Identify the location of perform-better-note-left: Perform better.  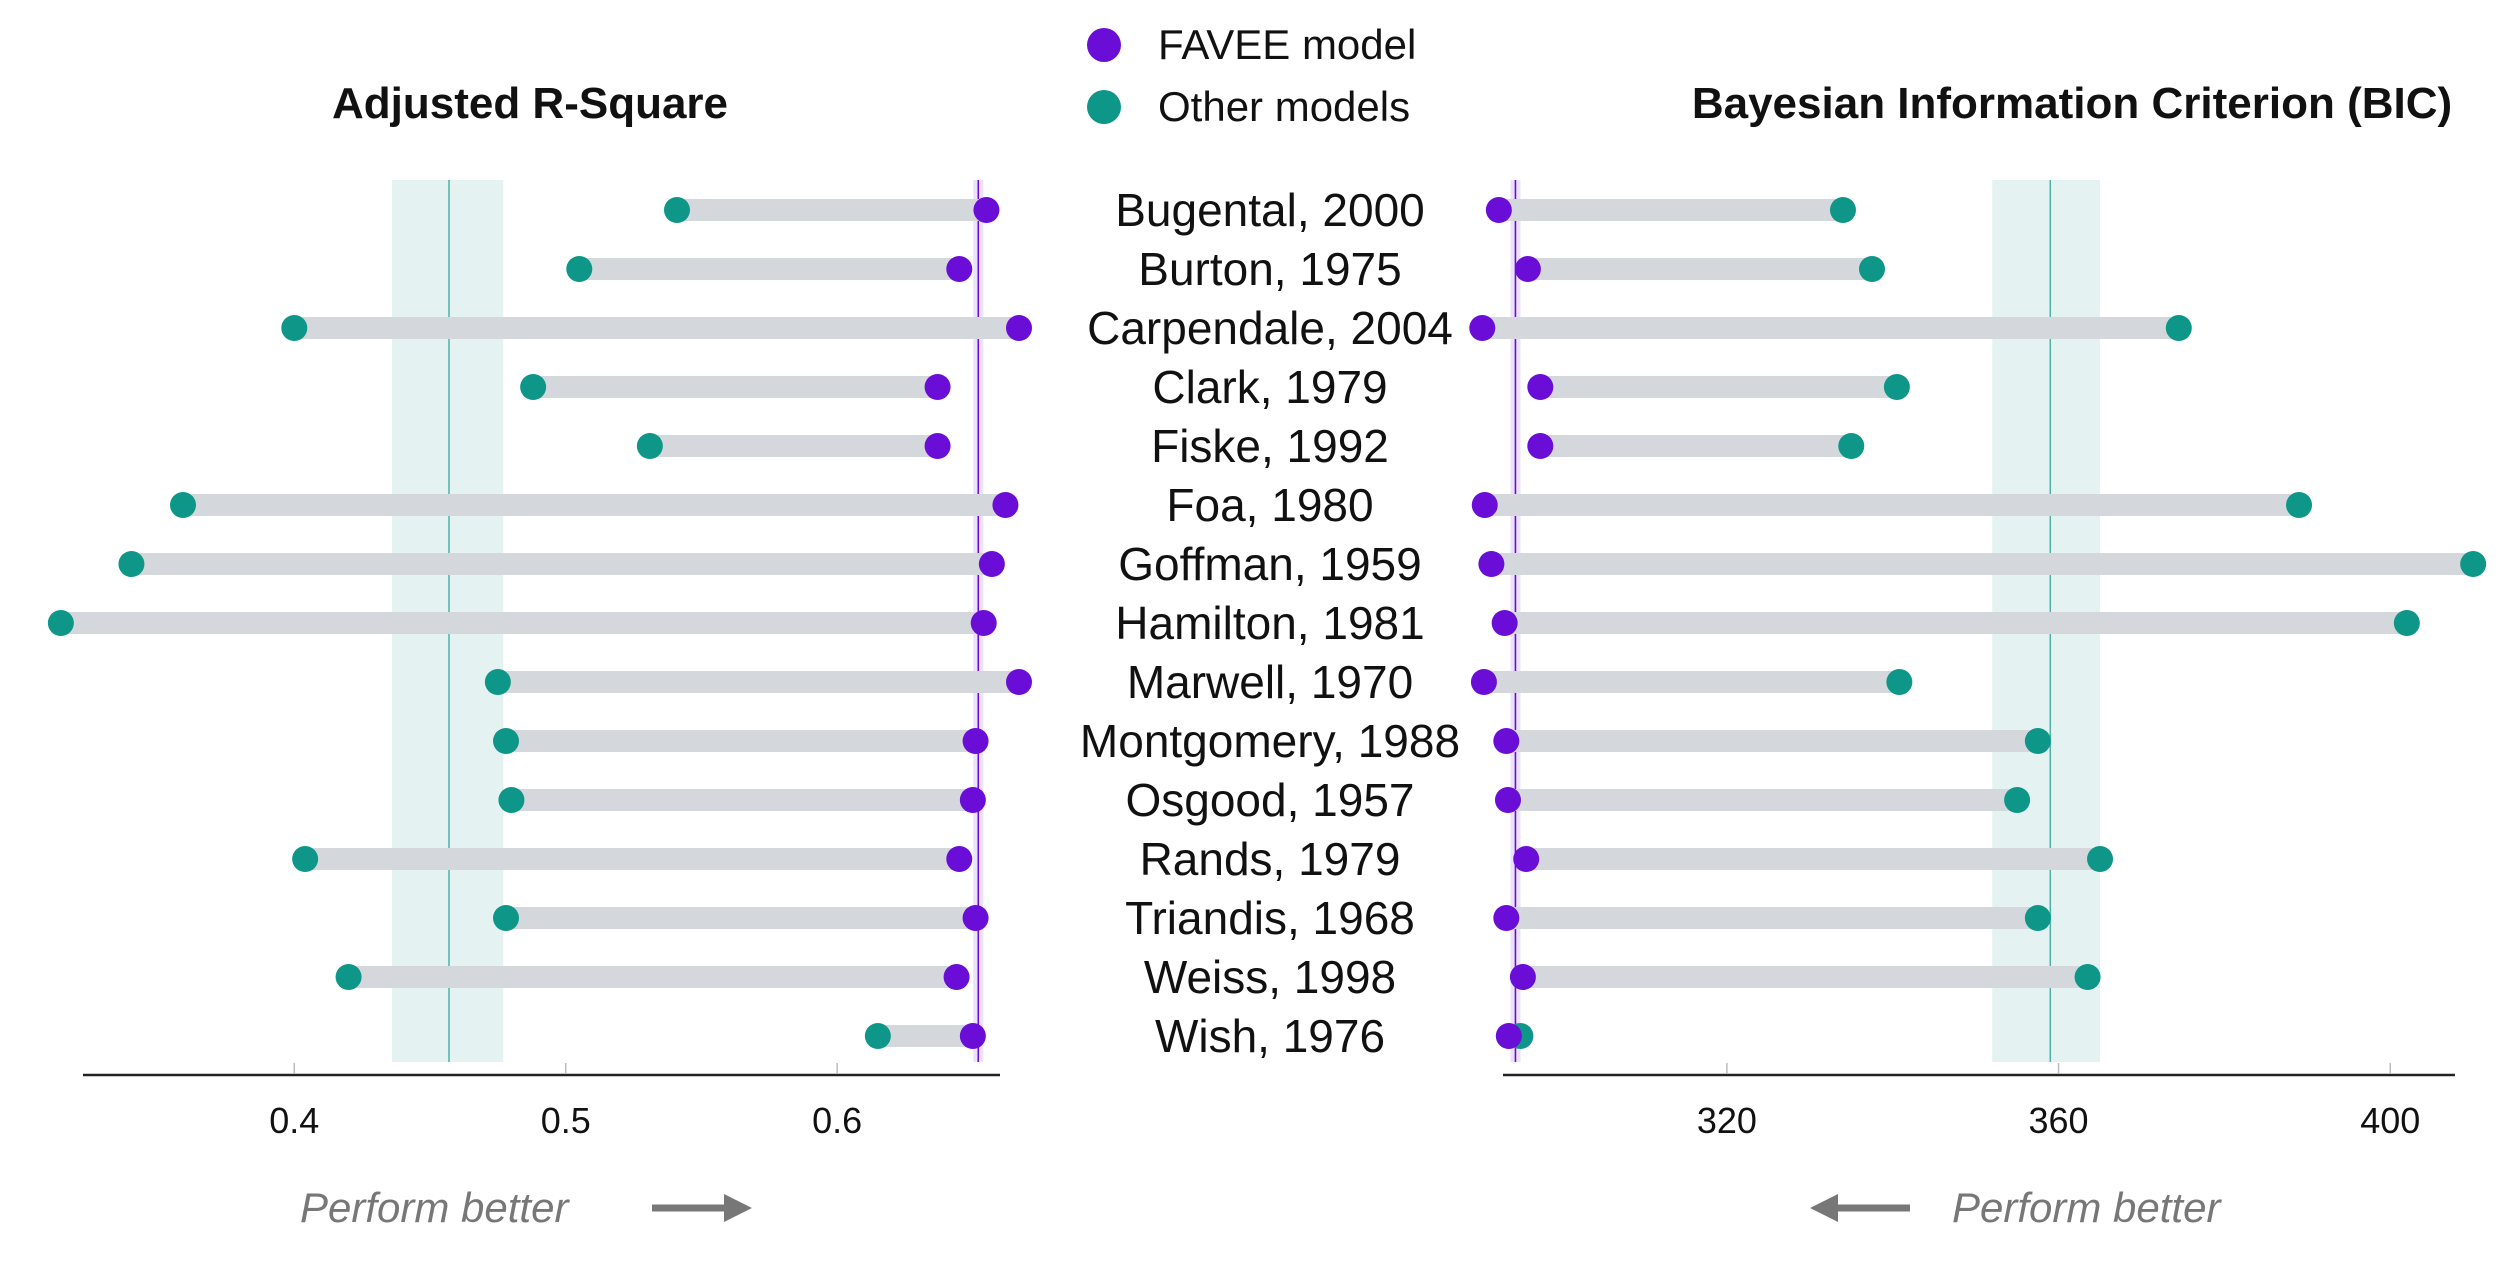
(526, 1207).